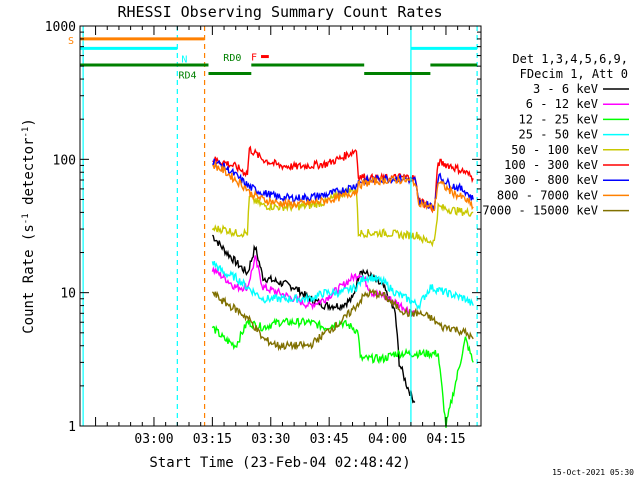  I want to click on y-tick-label-100: 100, so click(64, 160).